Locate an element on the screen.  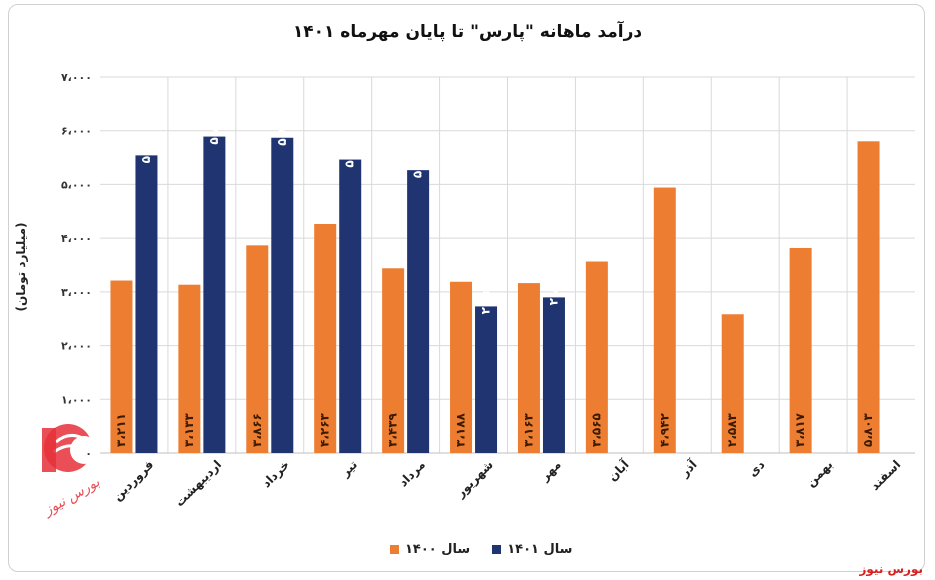
x-tick-label: اسفند is located at coordinates (886, 475).